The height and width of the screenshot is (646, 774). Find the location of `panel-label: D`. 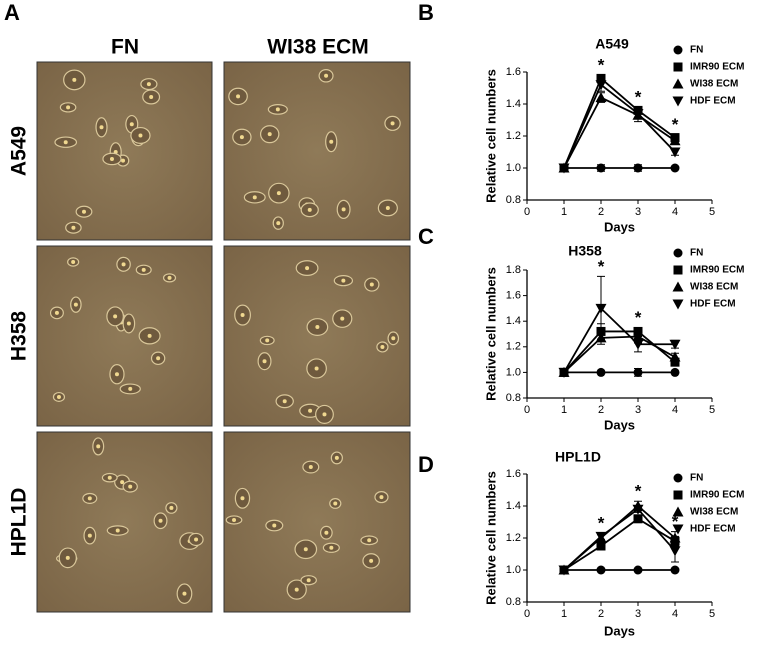

panel-label: D is located at coordinates (426, 464).